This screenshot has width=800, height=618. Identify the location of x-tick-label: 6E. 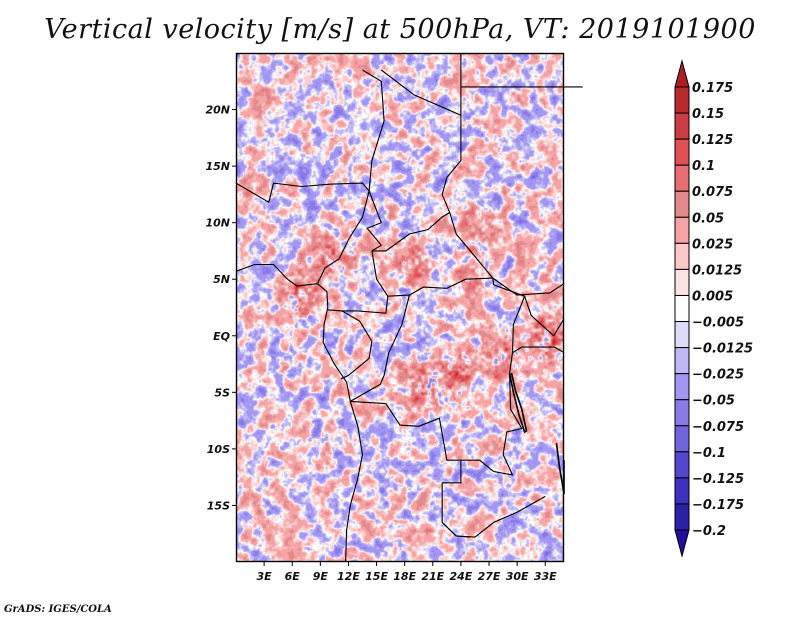
(293, 576).